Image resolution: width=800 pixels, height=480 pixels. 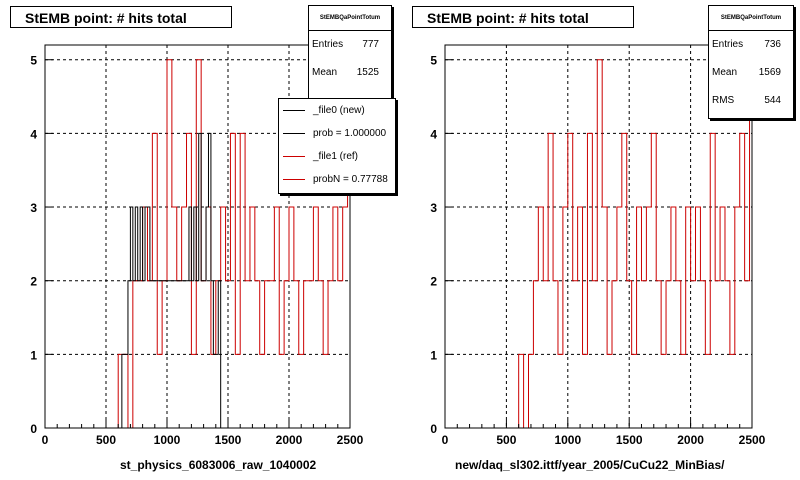 I want to click on stats-row-mean: Mean 1525, so click(x=350, y=73).